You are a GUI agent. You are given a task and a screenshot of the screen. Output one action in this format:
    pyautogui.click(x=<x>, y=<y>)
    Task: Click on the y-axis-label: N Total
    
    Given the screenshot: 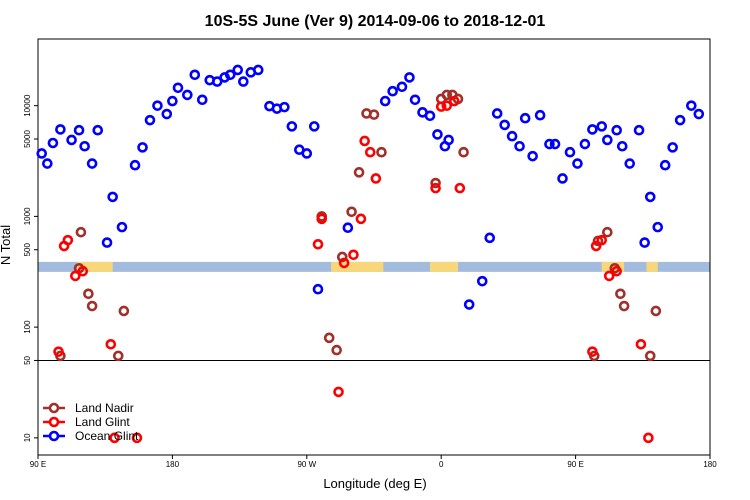 What is the action you would take?
    pyautogui.click(x=6, y=245)
    